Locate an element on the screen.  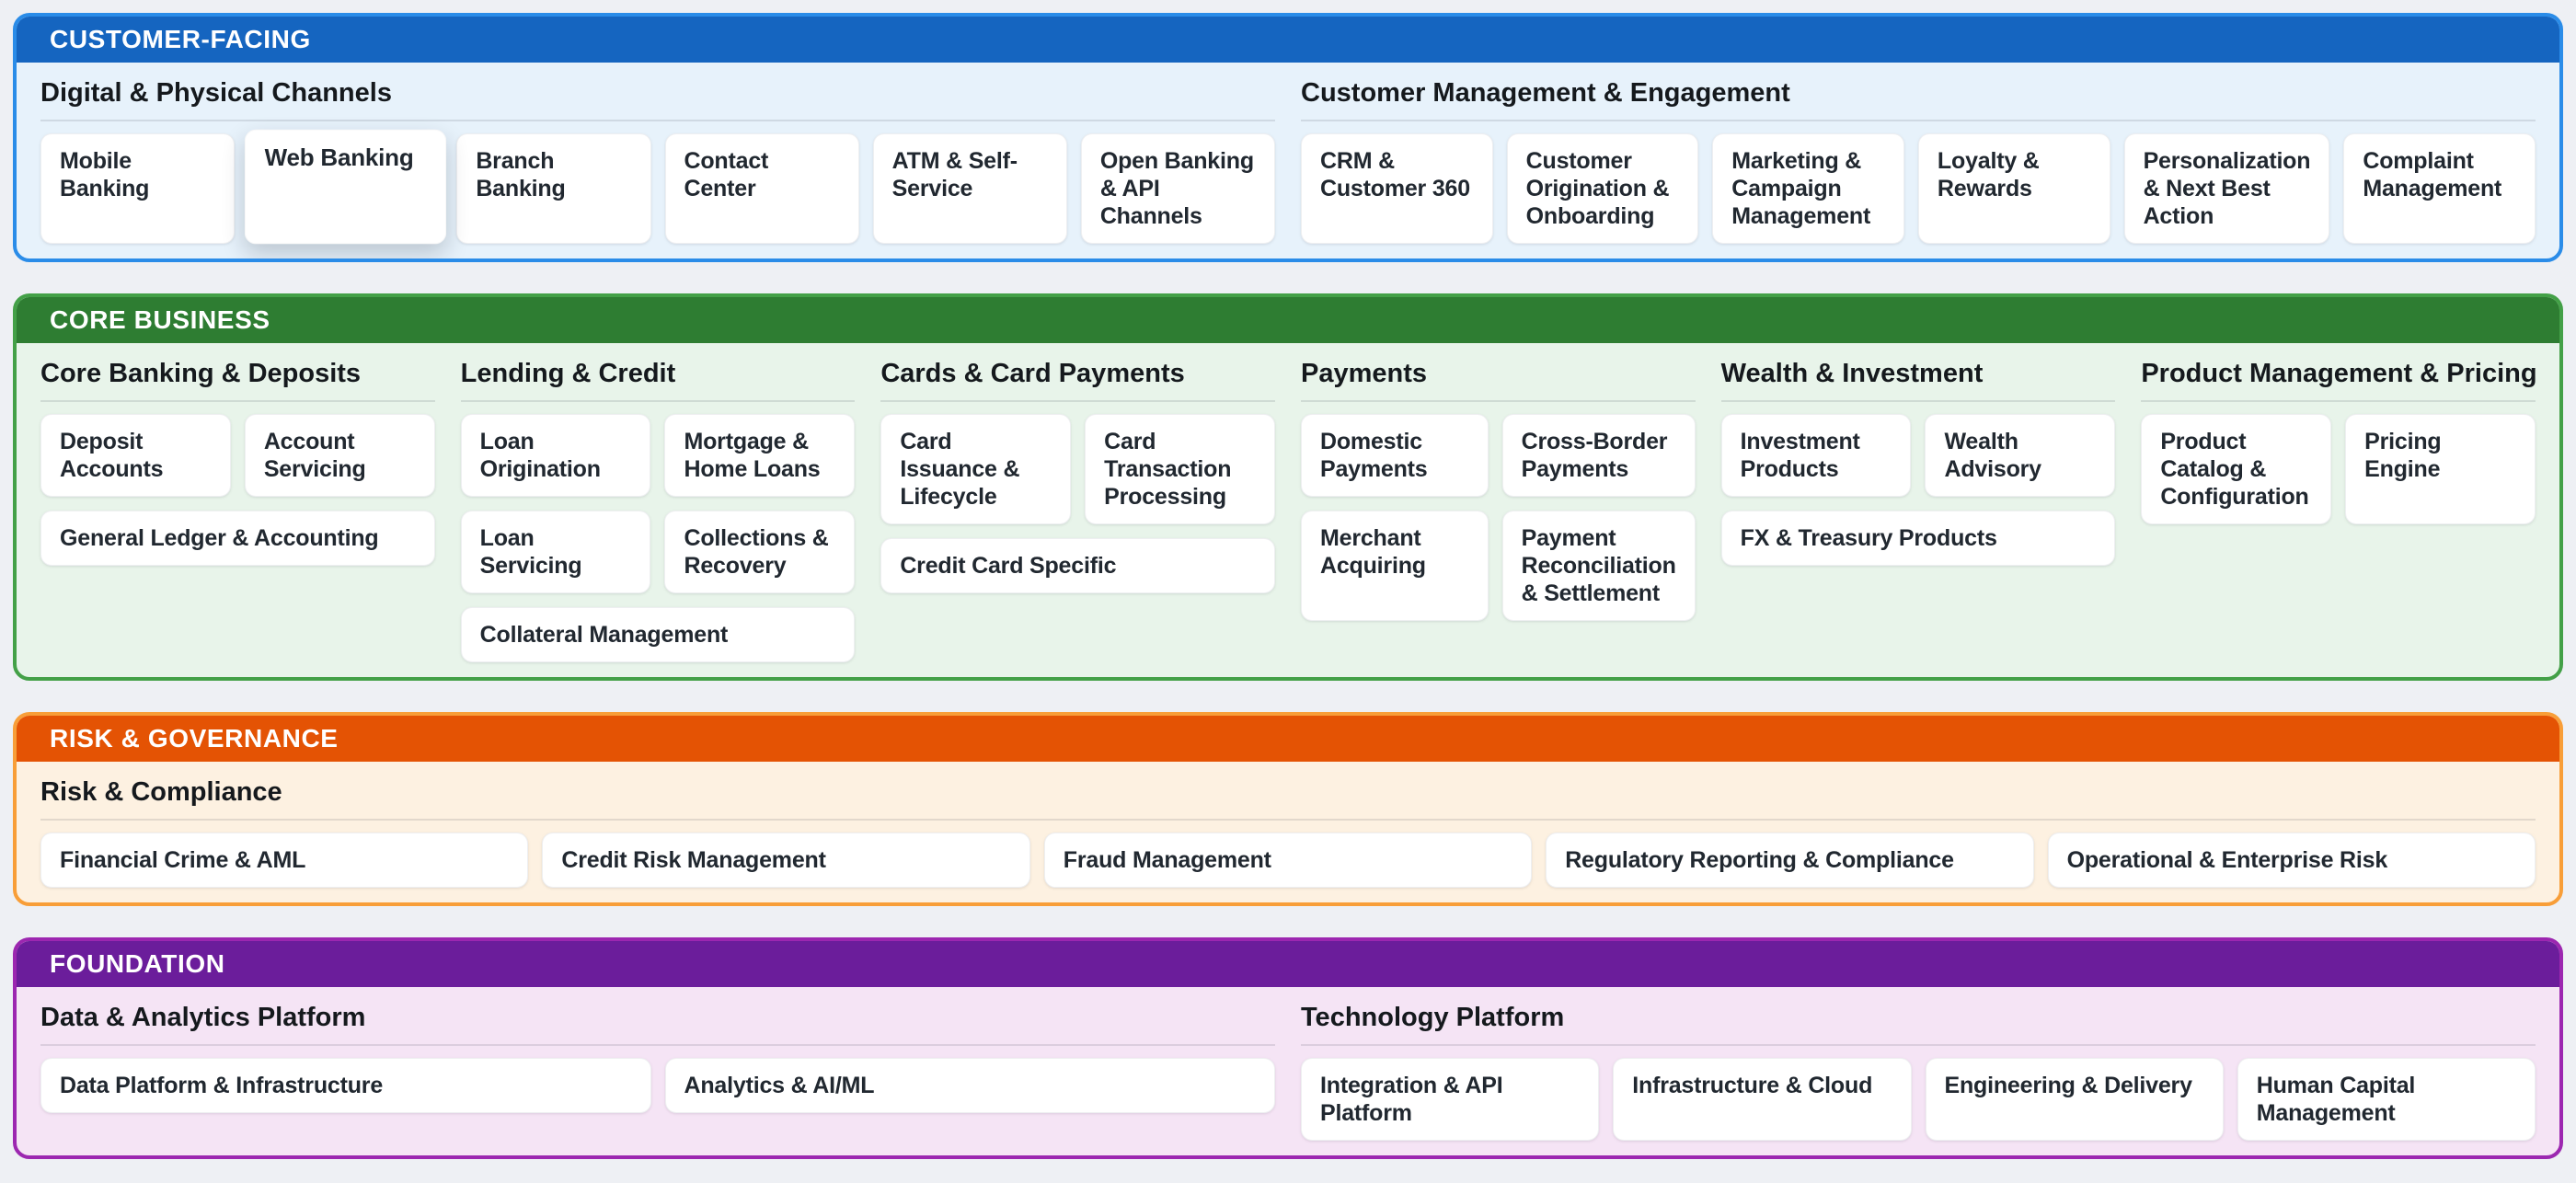
band-header-foundation: FOUNDATION is located at coordinates (1288, 964).